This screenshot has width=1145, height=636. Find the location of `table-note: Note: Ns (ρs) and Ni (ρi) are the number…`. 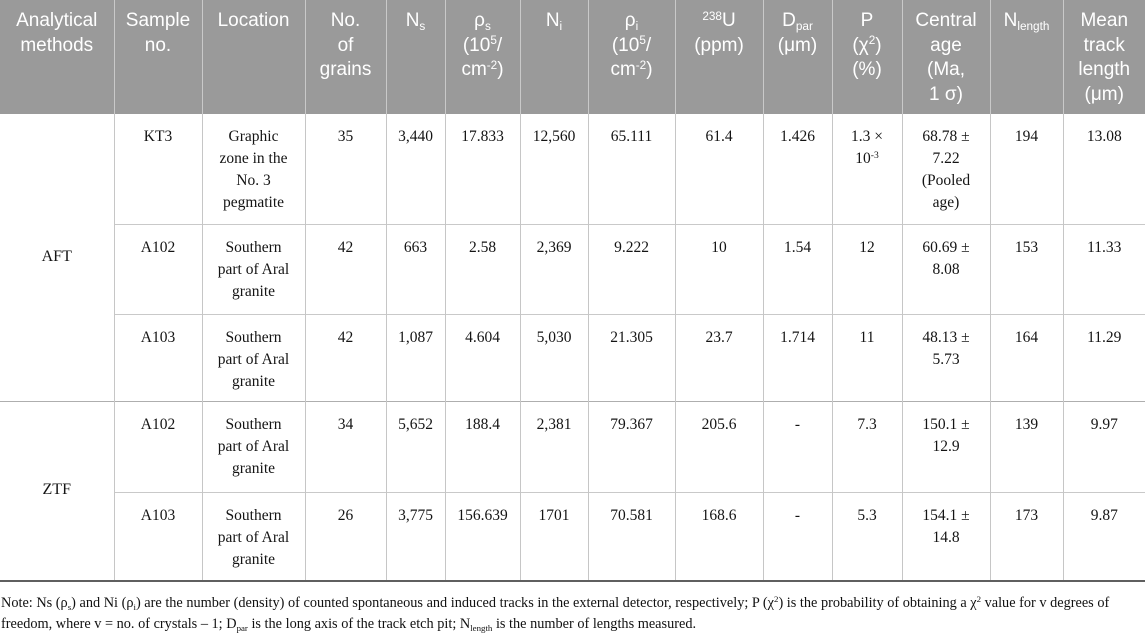

table-note: Note: Ns (ρs) and Ni (ρi) are the number… is located at coordinates (555, 614).